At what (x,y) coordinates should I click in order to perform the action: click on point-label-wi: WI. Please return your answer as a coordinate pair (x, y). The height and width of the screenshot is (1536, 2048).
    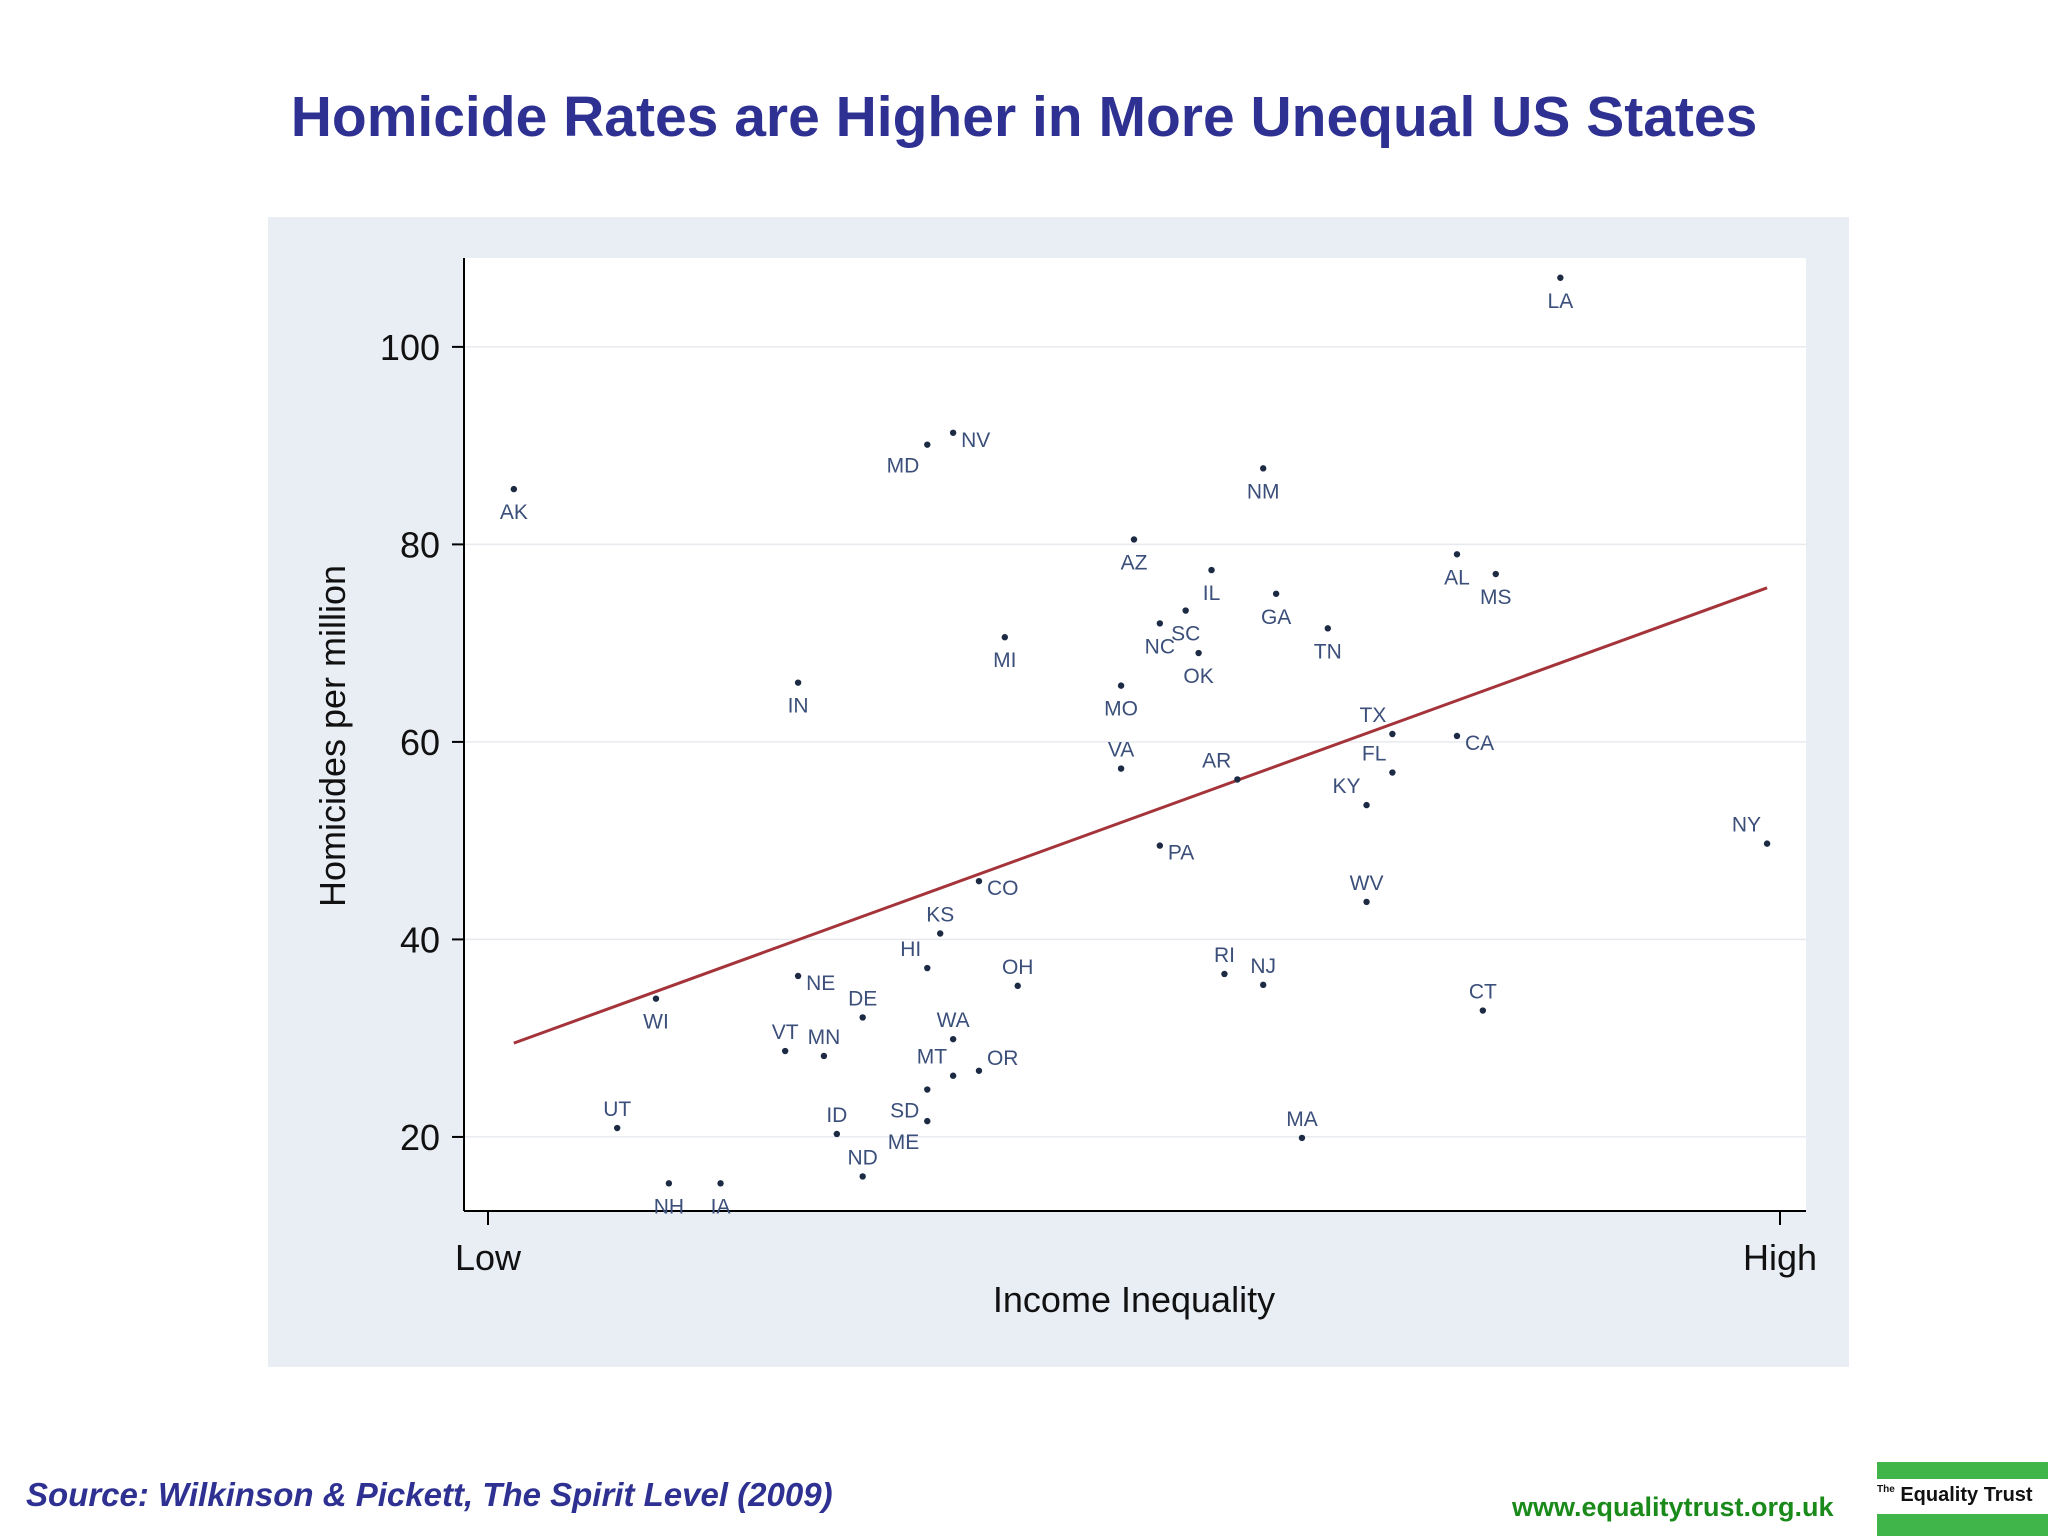
    Looking at the image, I should click on (656, 1022).